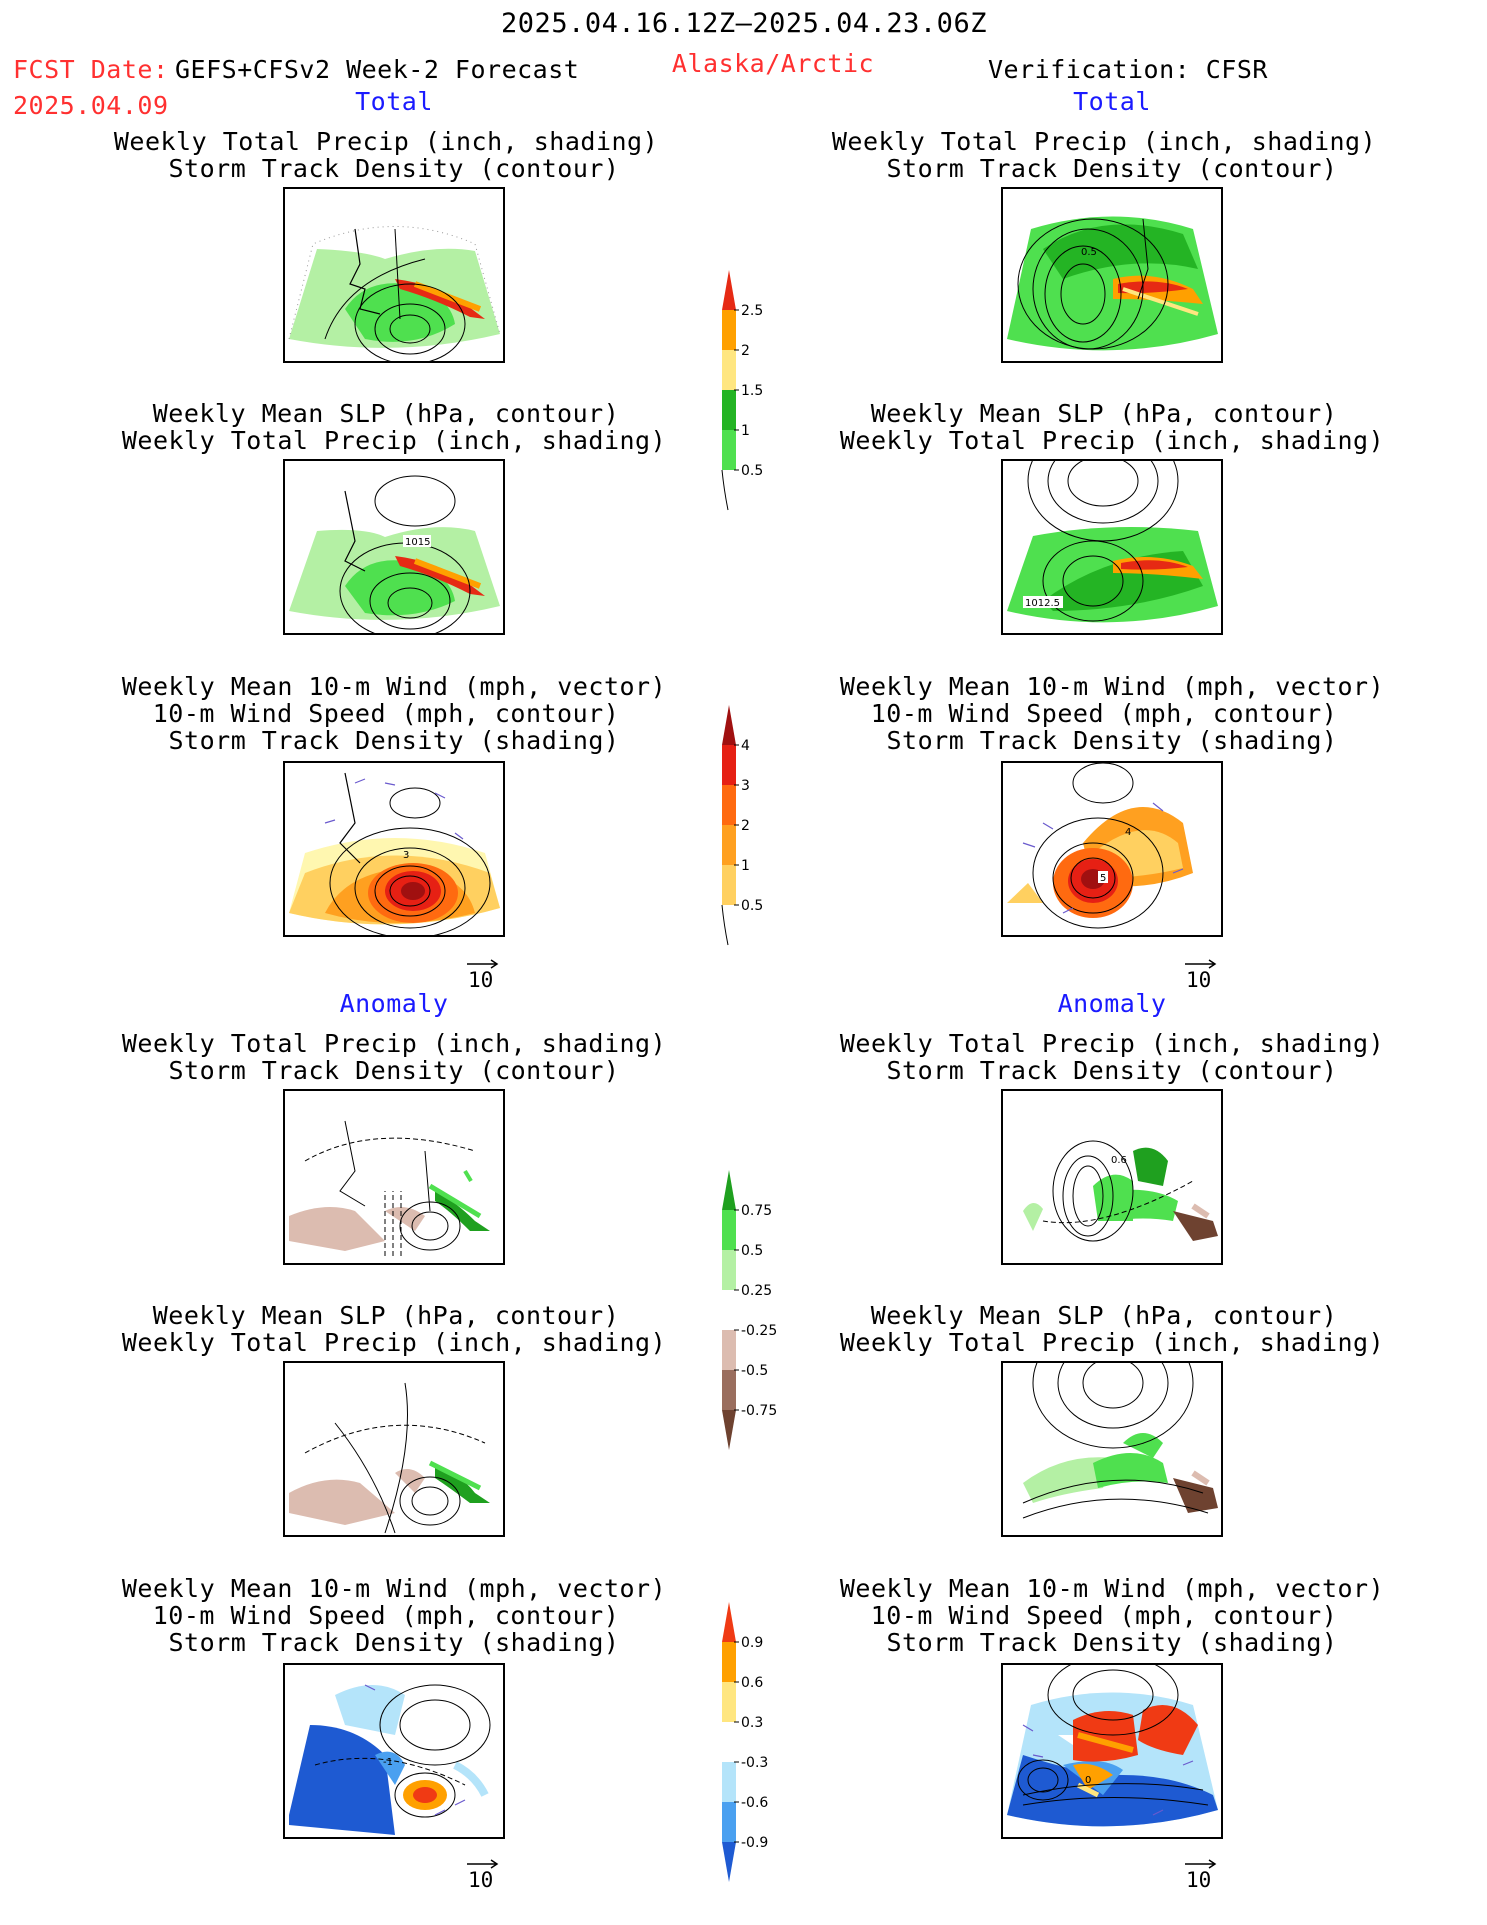 The height and width of the screenshot is (1925, 1487). I want to click on colorbar-label: 1, so click(745, 866).